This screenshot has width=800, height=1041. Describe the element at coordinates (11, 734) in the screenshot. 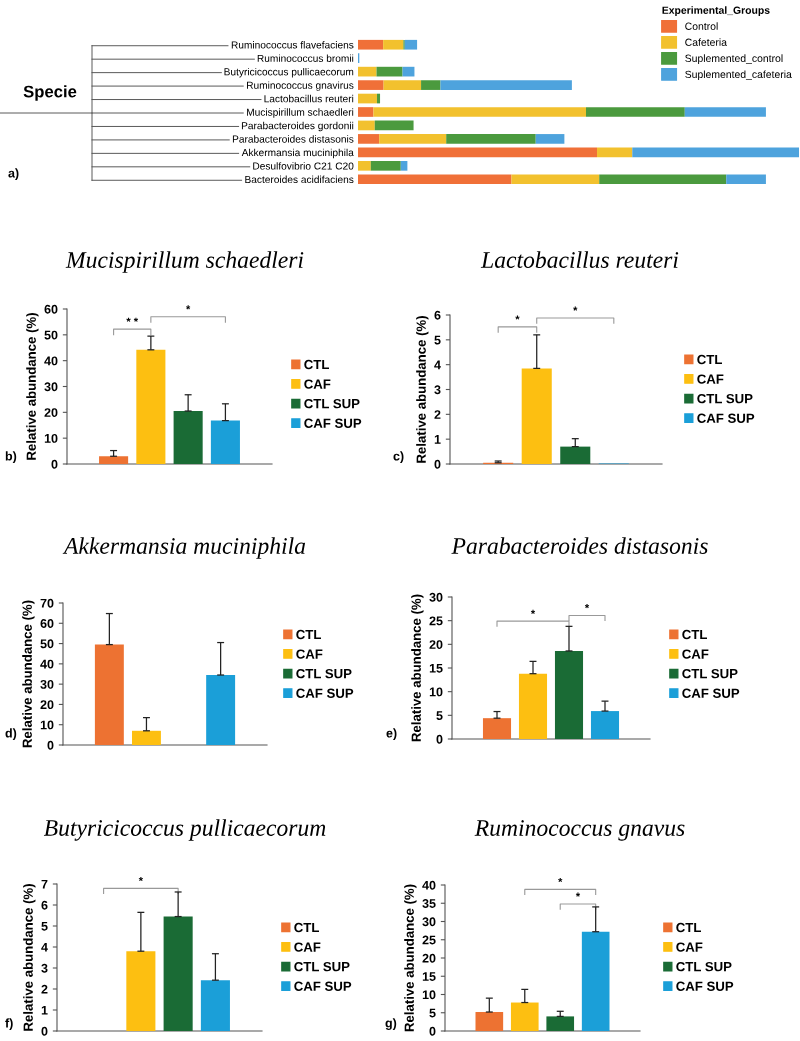

I see `text: d)` at that location.